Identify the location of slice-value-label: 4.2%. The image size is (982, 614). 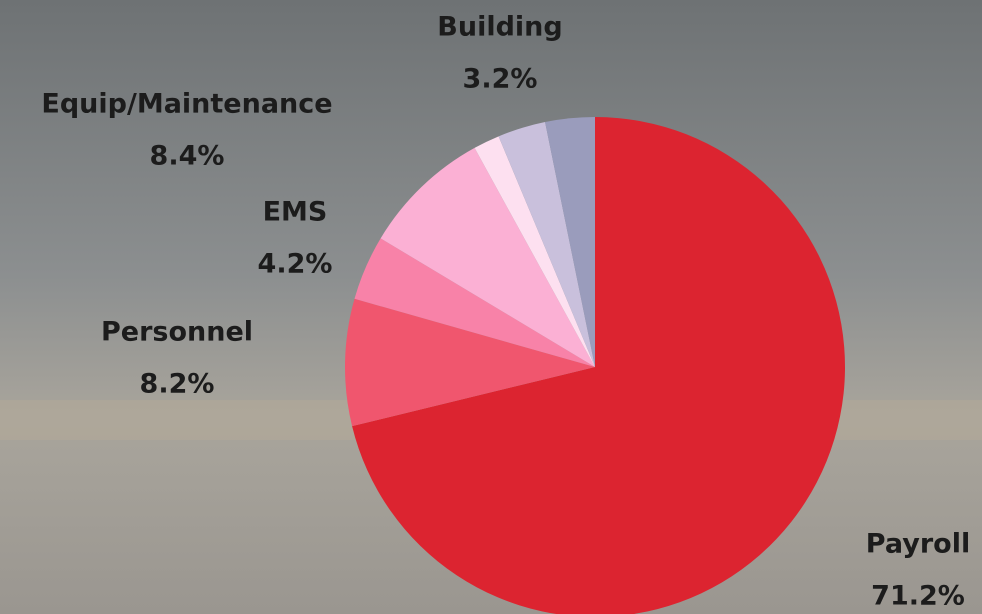
(295, 264).